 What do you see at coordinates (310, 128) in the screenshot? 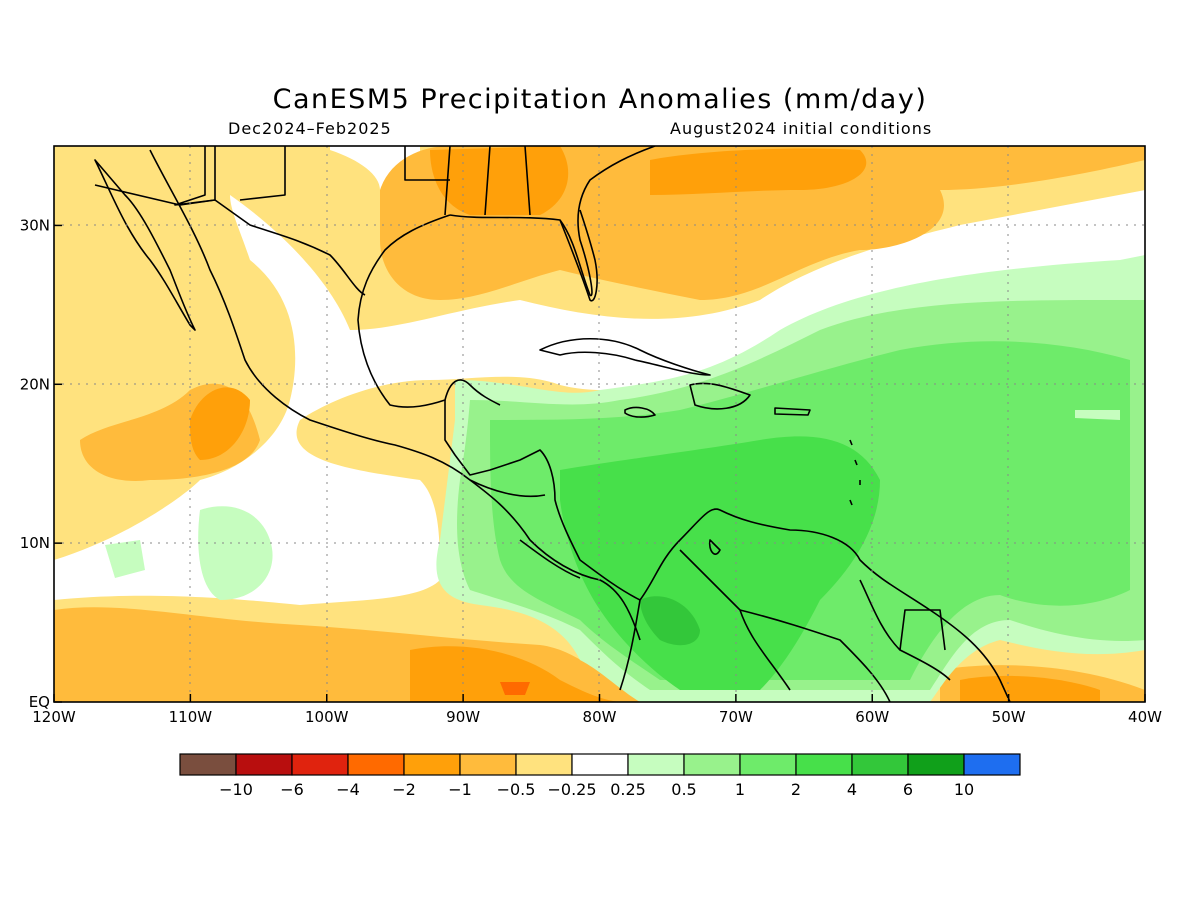
I see `season-label: Dec2024–Feb2025` at bounding box center [310, 128].